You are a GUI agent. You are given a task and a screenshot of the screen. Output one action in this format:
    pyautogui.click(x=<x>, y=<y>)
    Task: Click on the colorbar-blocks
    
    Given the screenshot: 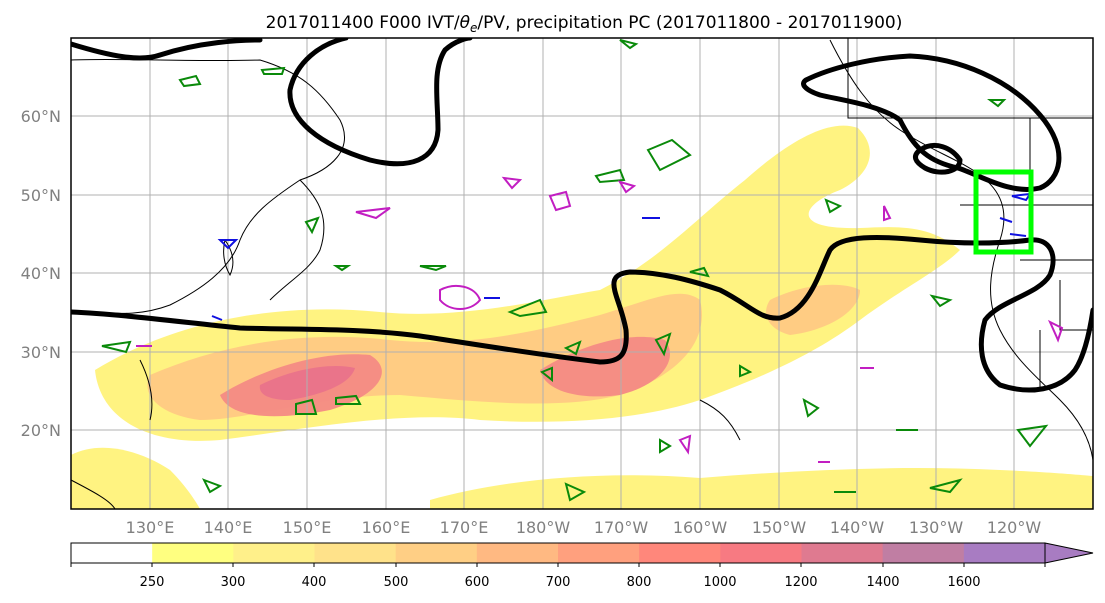 What is the action you would take?
    pyautogui.click(x=558, y=553)
    